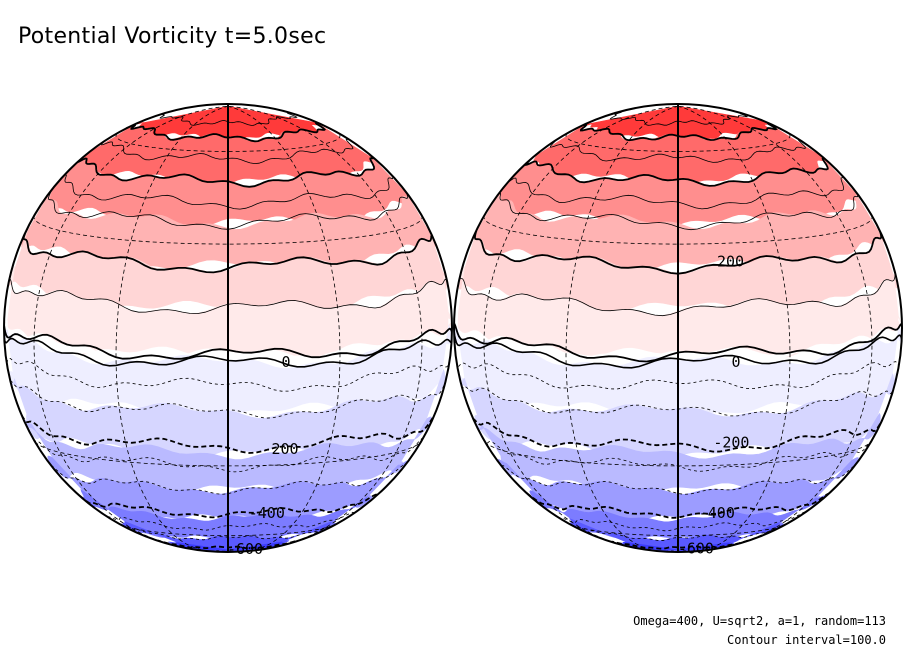 Image resolution: width=904 pixels, height=654 pixels. I want to click on contour-label: 200, so click(730, 262).